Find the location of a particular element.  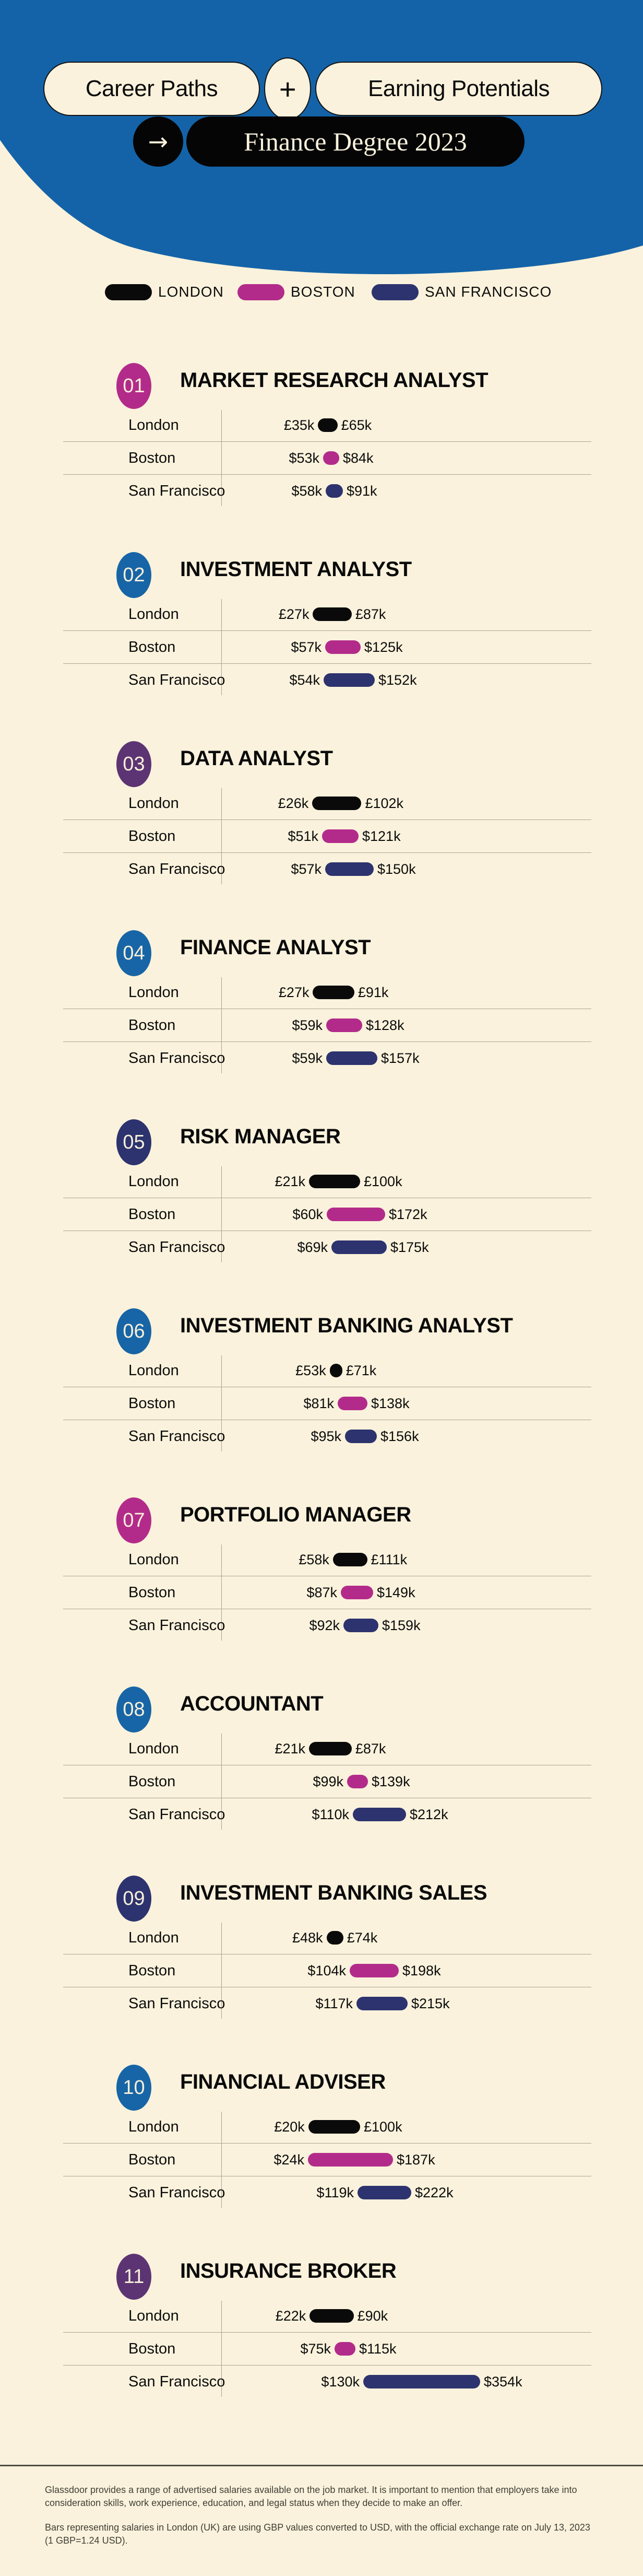

section-number-badge: 01 is located at coordinates (133, 386).